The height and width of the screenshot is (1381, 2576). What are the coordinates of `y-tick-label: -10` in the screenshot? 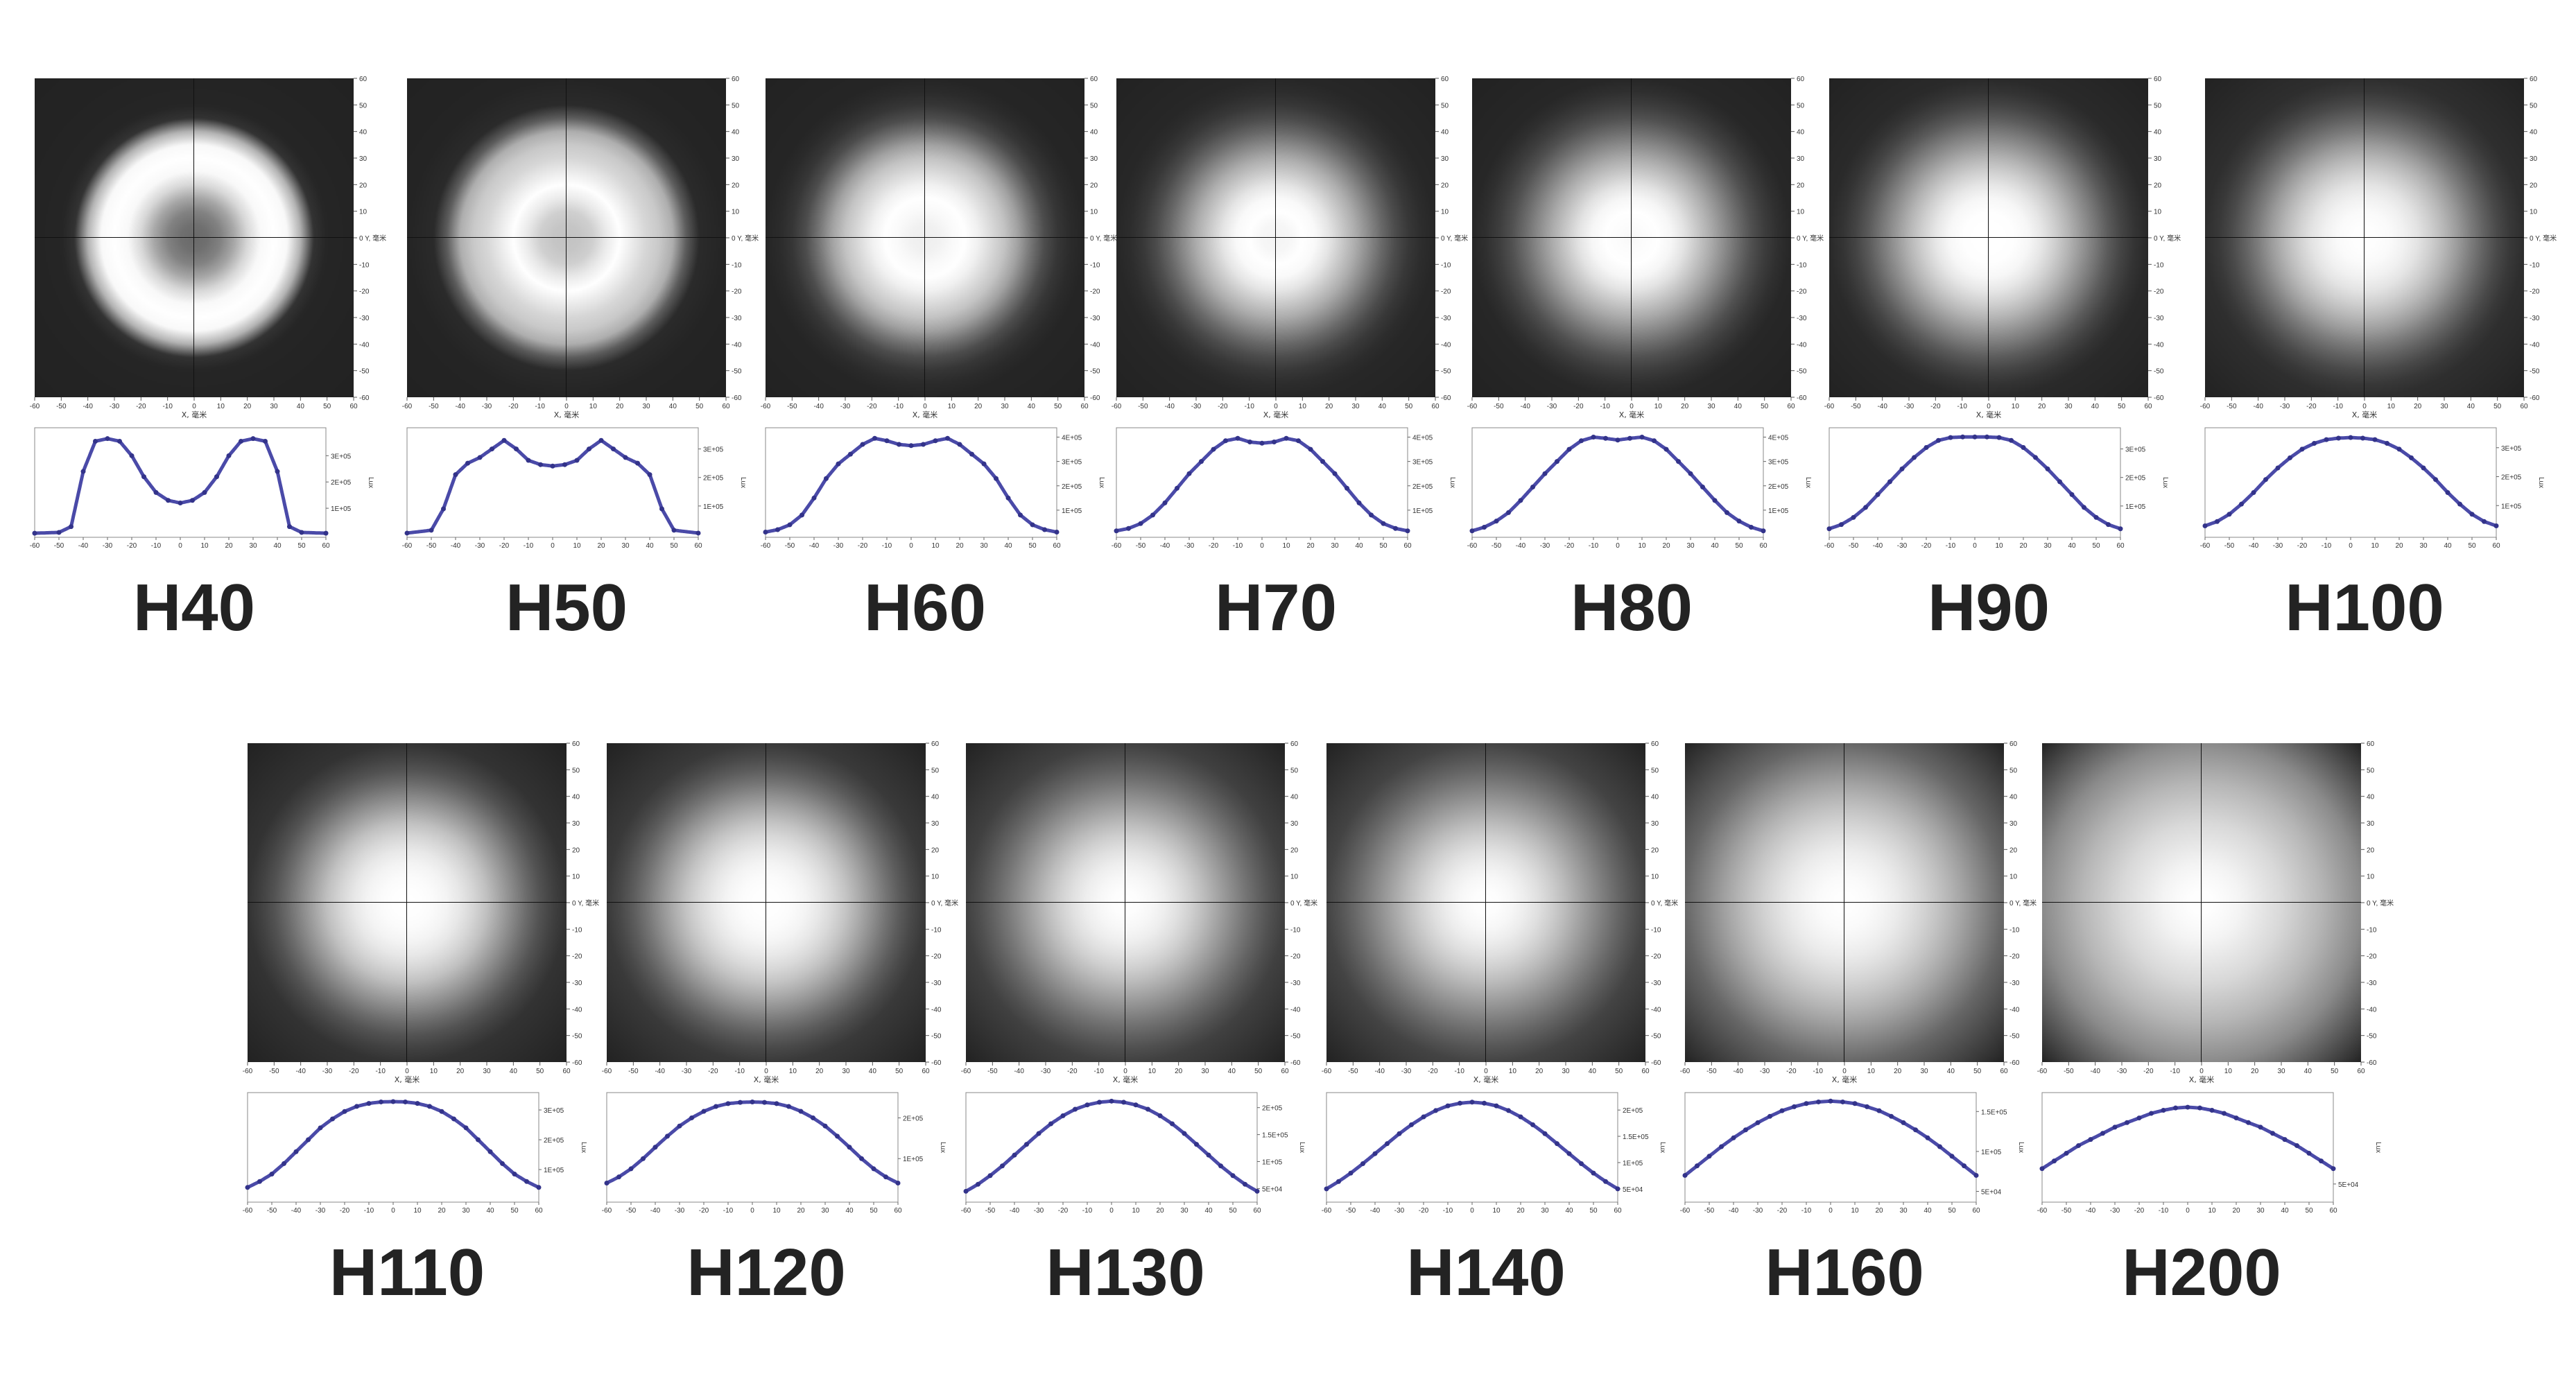 It's located at (2535, 265).